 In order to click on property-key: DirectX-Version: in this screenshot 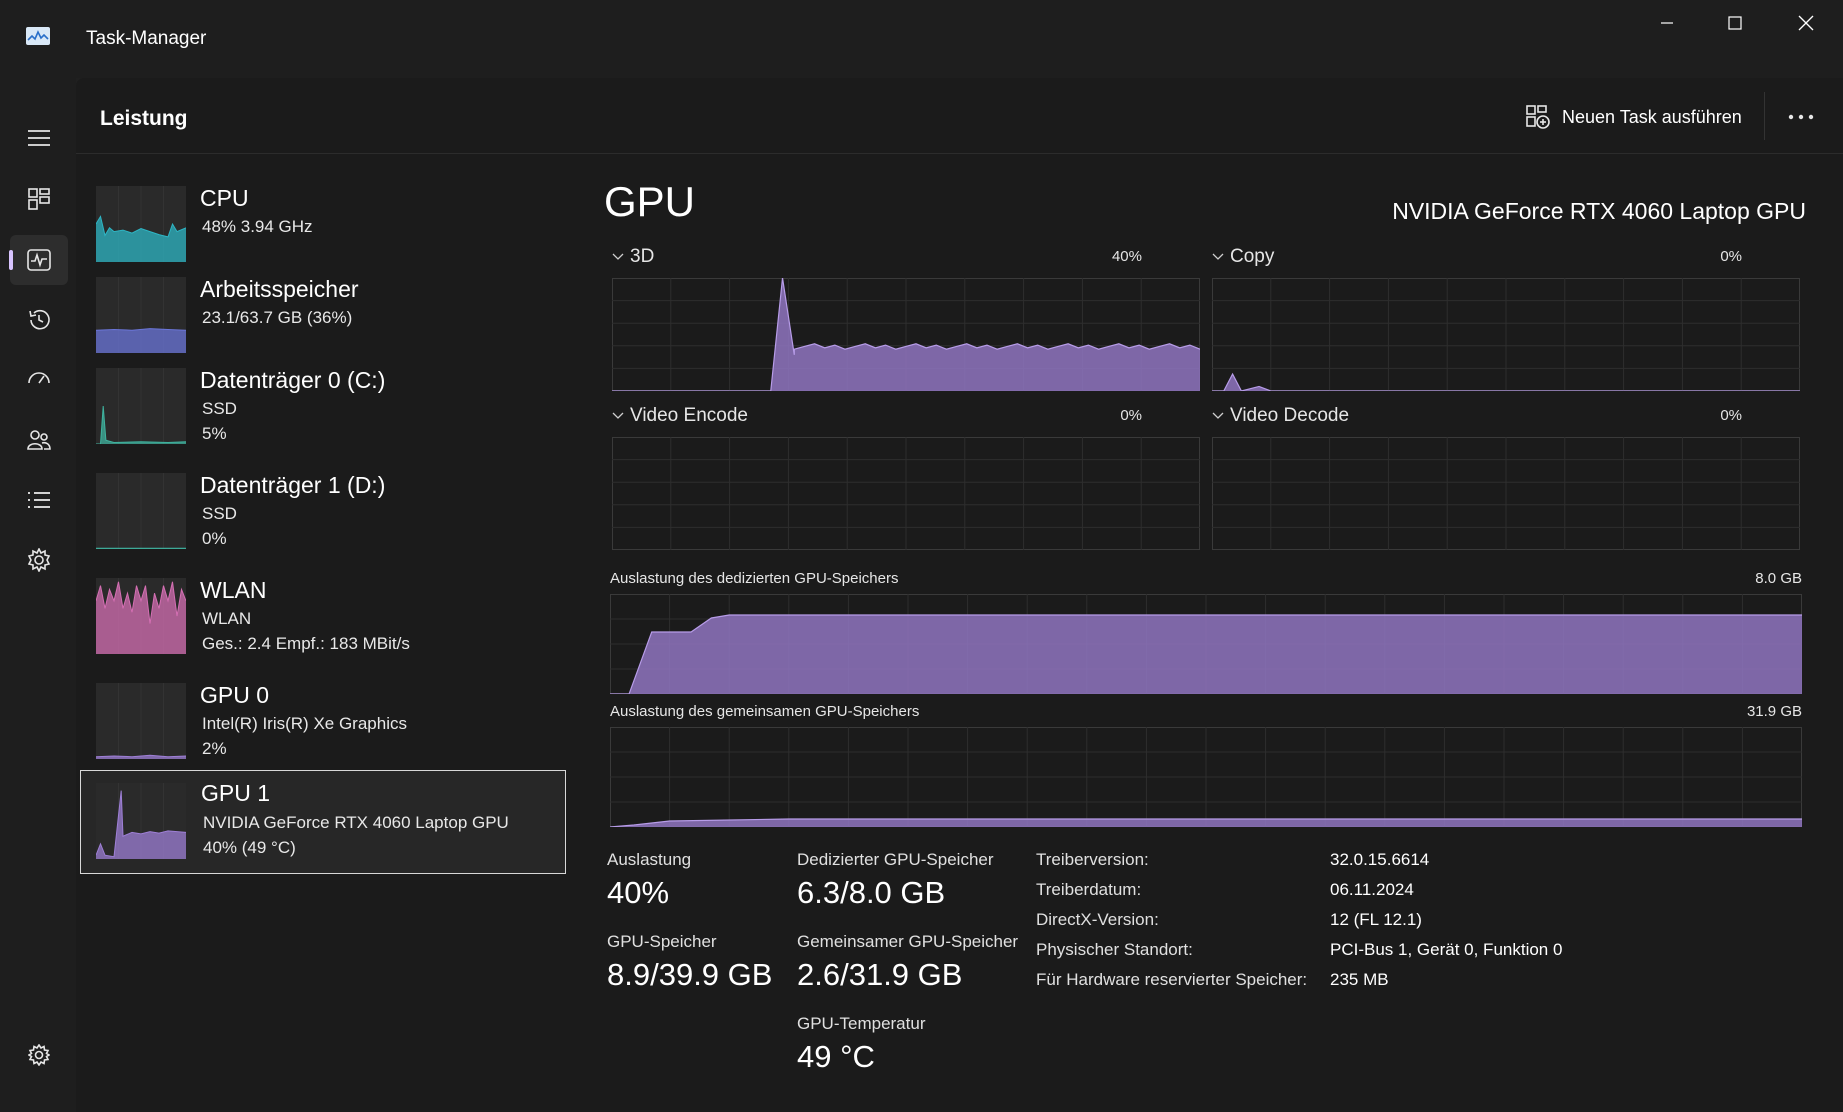, I will do `click(1097, 919)`.